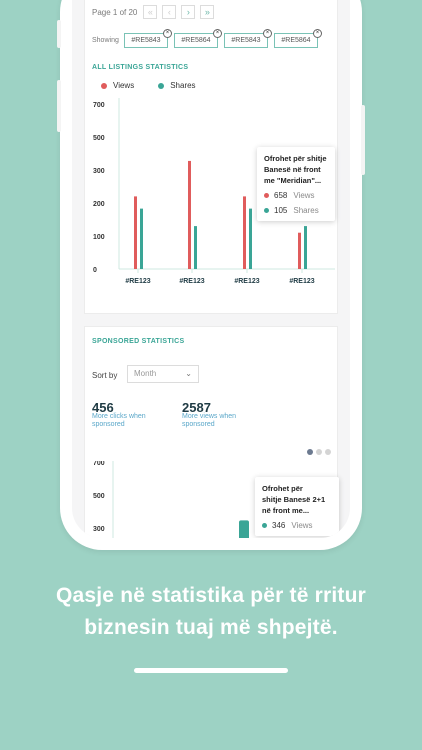  Describe the element at coordinates (163, 374) in the screenshot. I see `sort-select: Month ⌄` at that location.